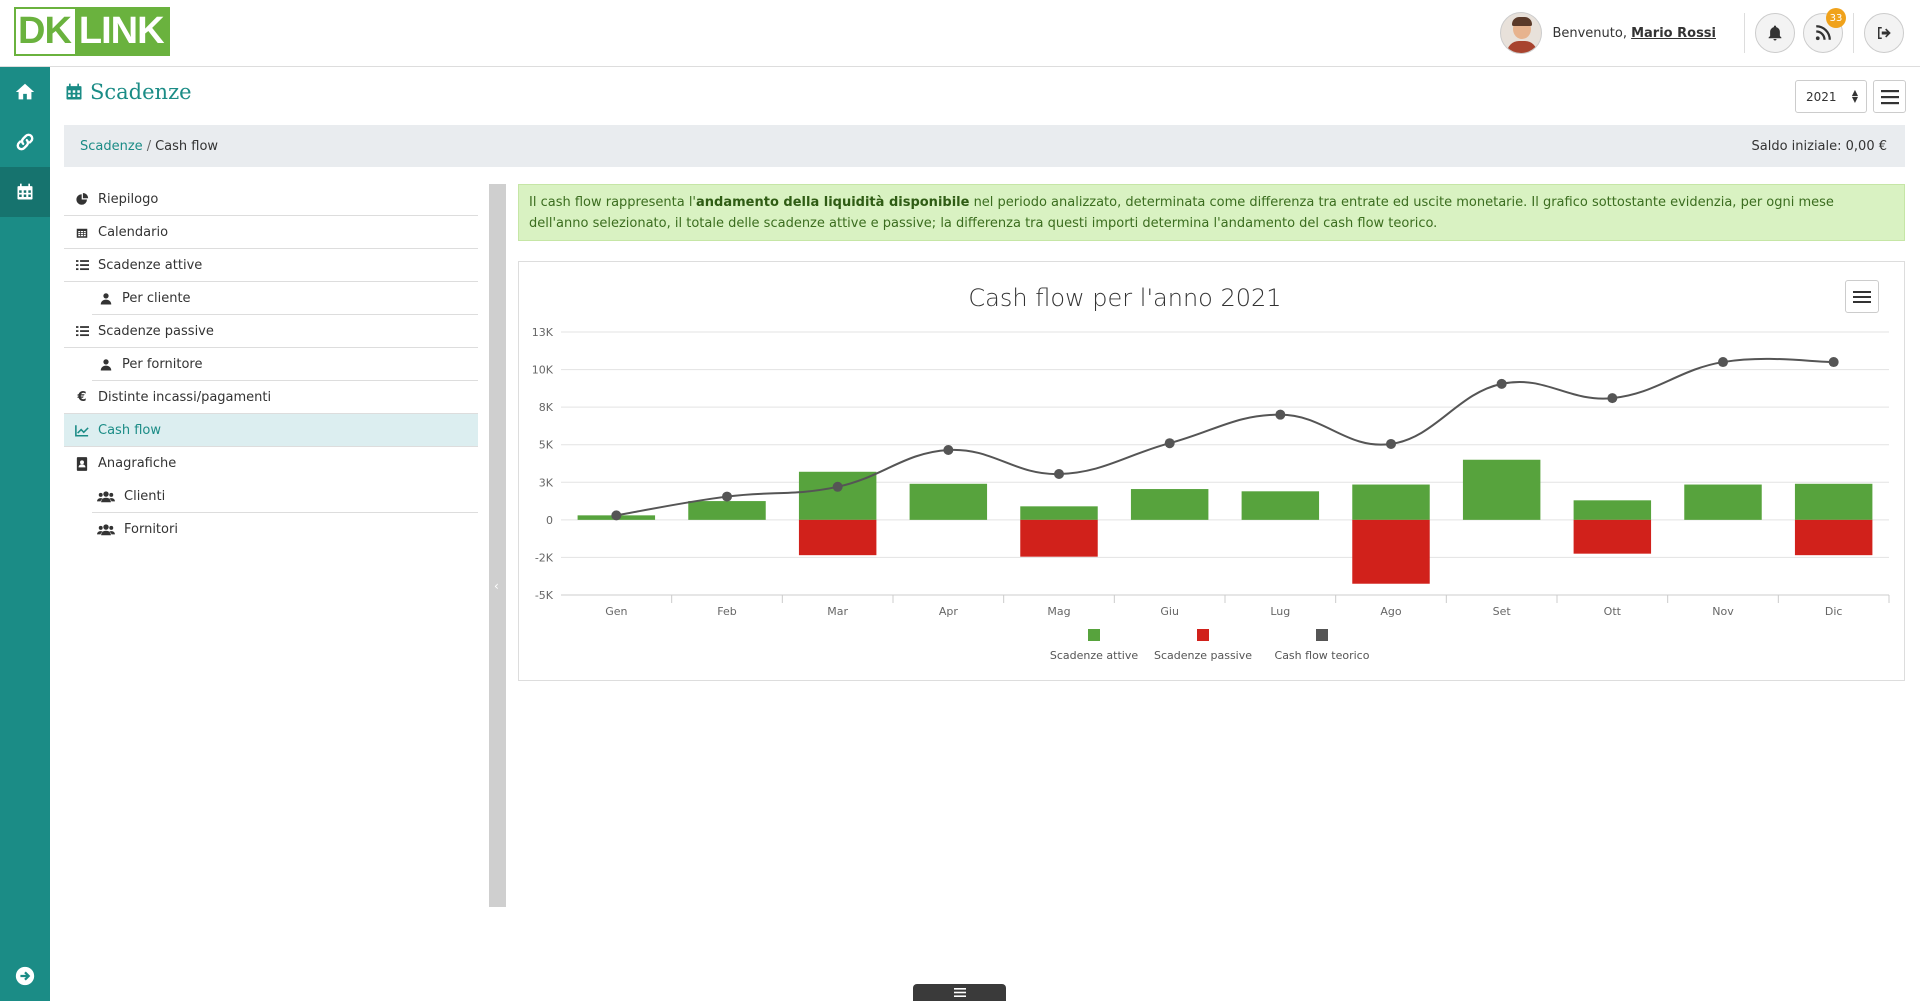  I want to click on sign-out-icon, so click(1884, 33).